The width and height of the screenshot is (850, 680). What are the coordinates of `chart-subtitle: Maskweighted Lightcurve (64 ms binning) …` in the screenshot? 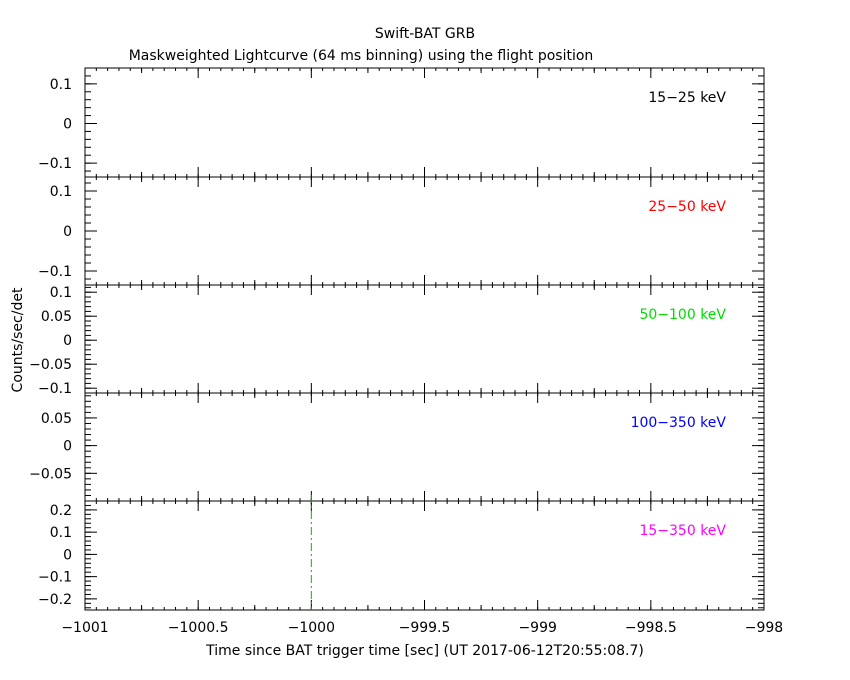 It's located at (361, 56).